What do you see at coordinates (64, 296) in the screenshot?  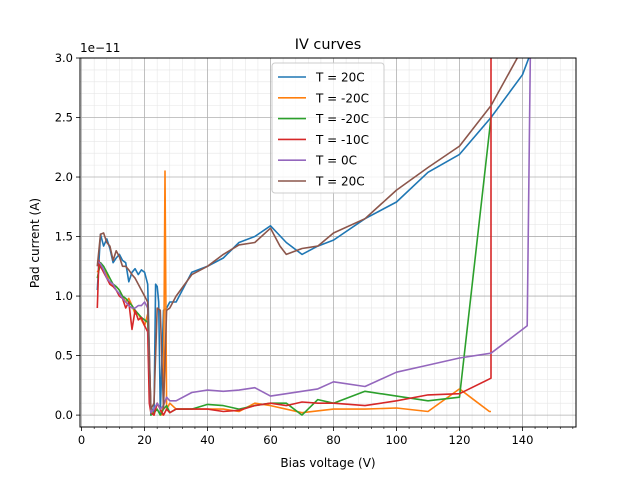 I see `y-tick-label: 1.0` at bounding box center [64, 296].